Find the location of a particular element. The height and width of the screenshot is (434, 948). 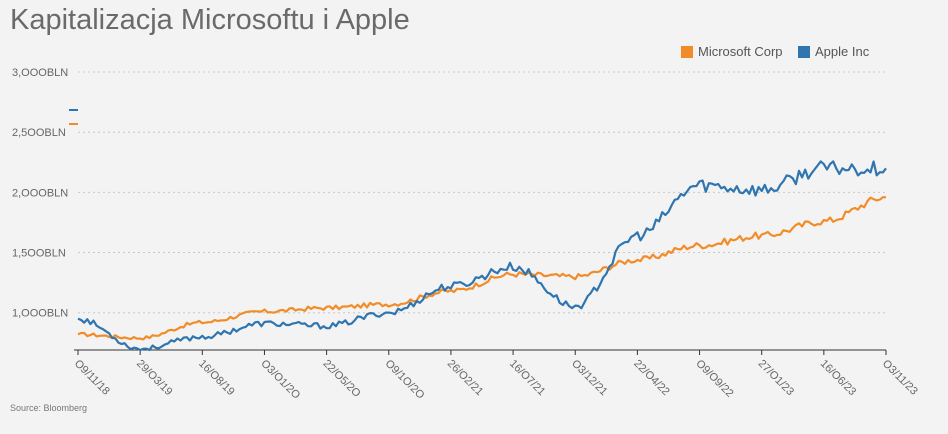

x-tick-label: O9/1O/2O is located at coordinates (405, 380).